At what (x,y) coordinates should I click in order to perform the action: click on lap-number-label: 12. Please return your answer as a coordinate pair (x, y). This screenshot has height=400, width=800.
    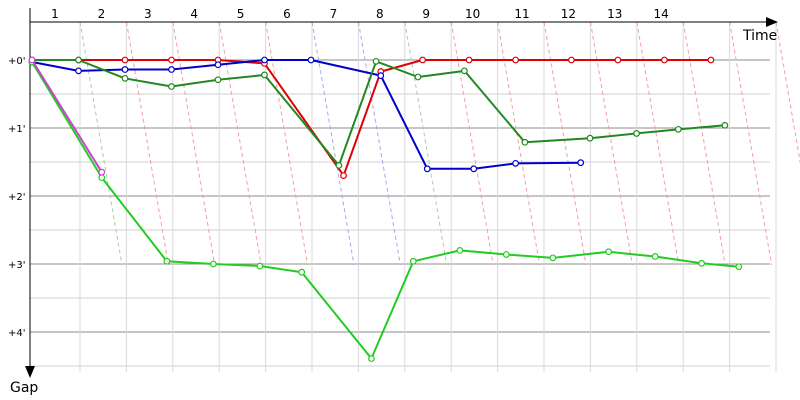
    Looking at the image, I should click on (568, 14).